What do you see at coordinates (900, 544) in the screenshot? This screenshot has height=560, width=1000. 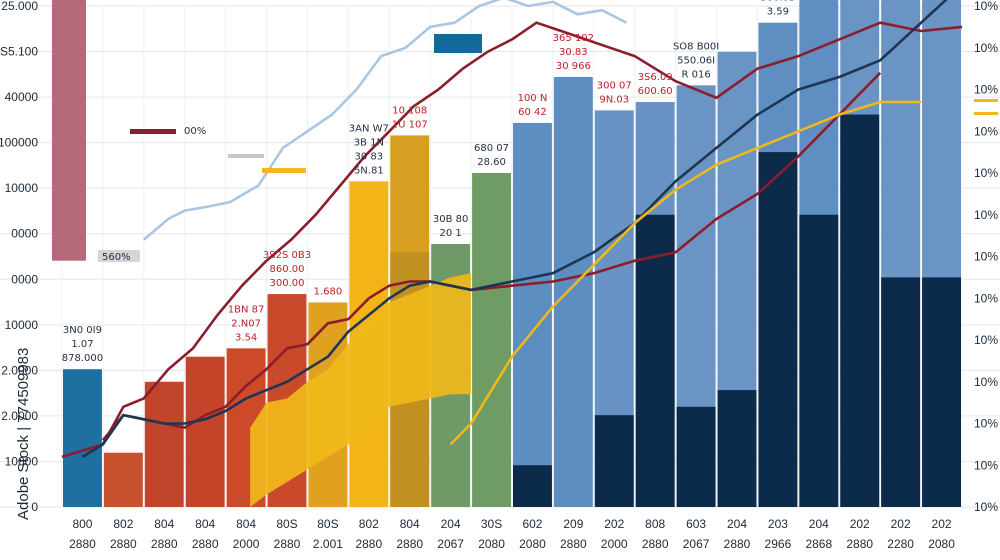 I see `x-tick-label: 2280` at bounding box center [900, 544].